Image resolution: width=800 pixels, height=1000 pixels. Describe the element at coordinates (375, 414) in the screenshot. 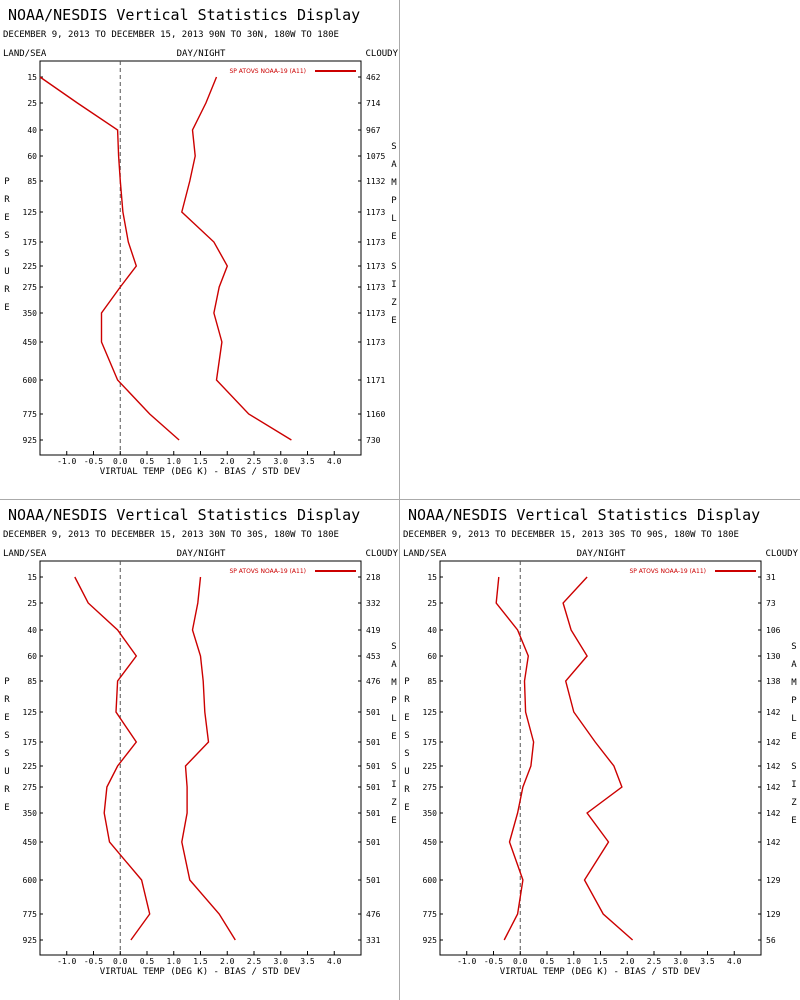

I see `sample-size-label: 1160` at that location.